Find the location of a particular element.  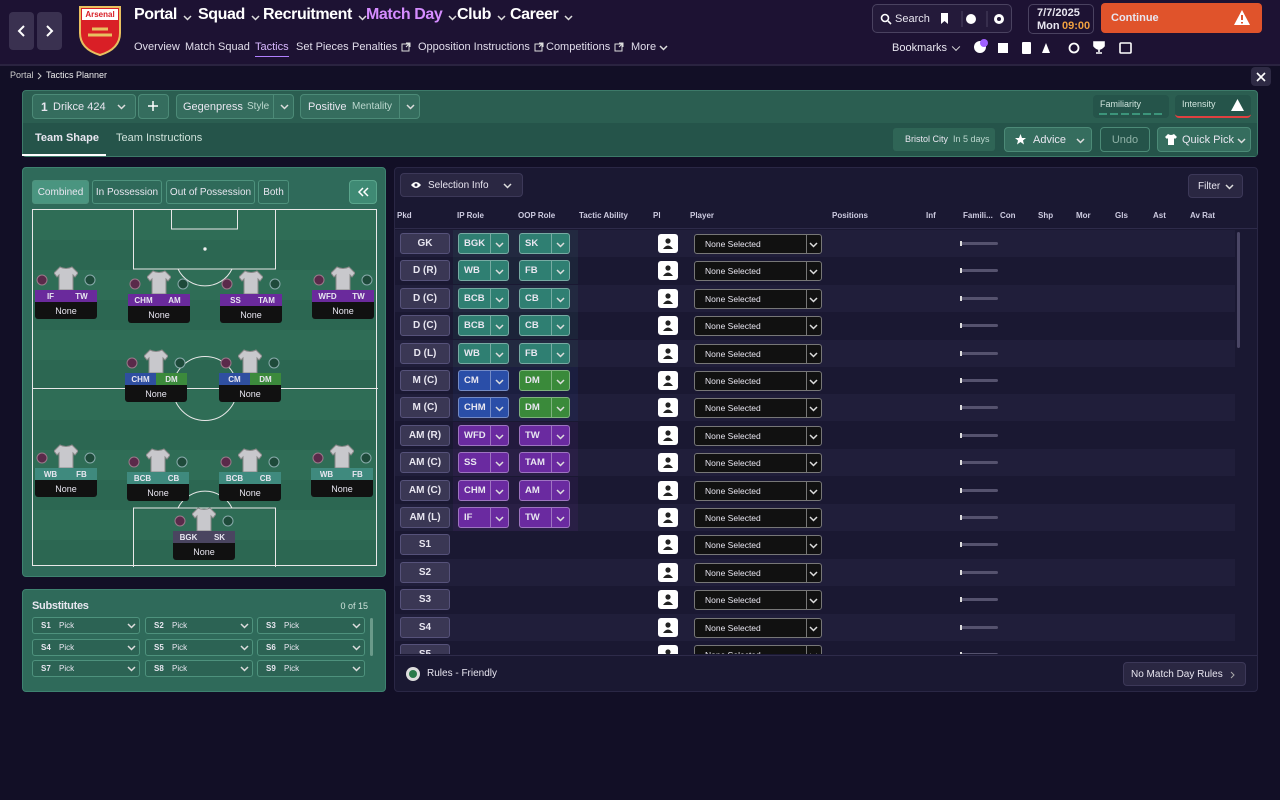

oop-role-select: TW is located at coordinates (544, 517).